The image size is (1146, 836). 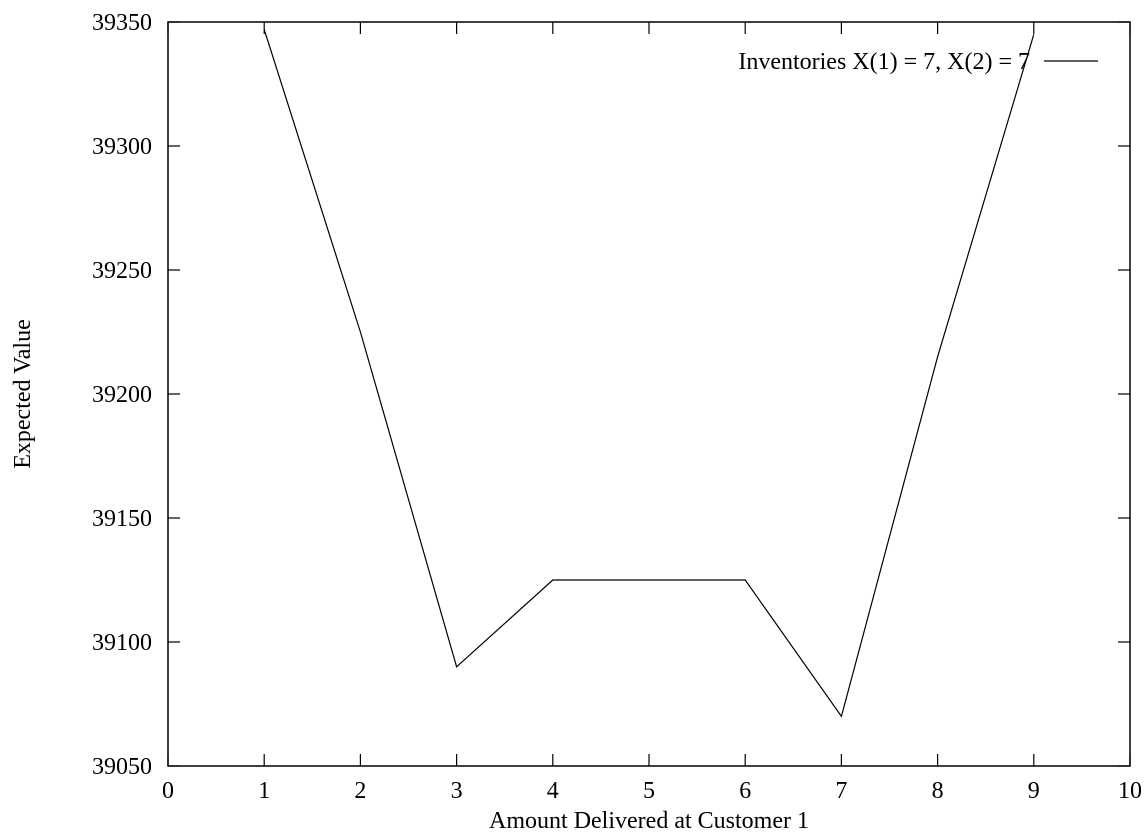 What do you see at coordinates (938, 791) in the screenshot?
I see `x-tick-label: 8` at bounding box center [938, 791].